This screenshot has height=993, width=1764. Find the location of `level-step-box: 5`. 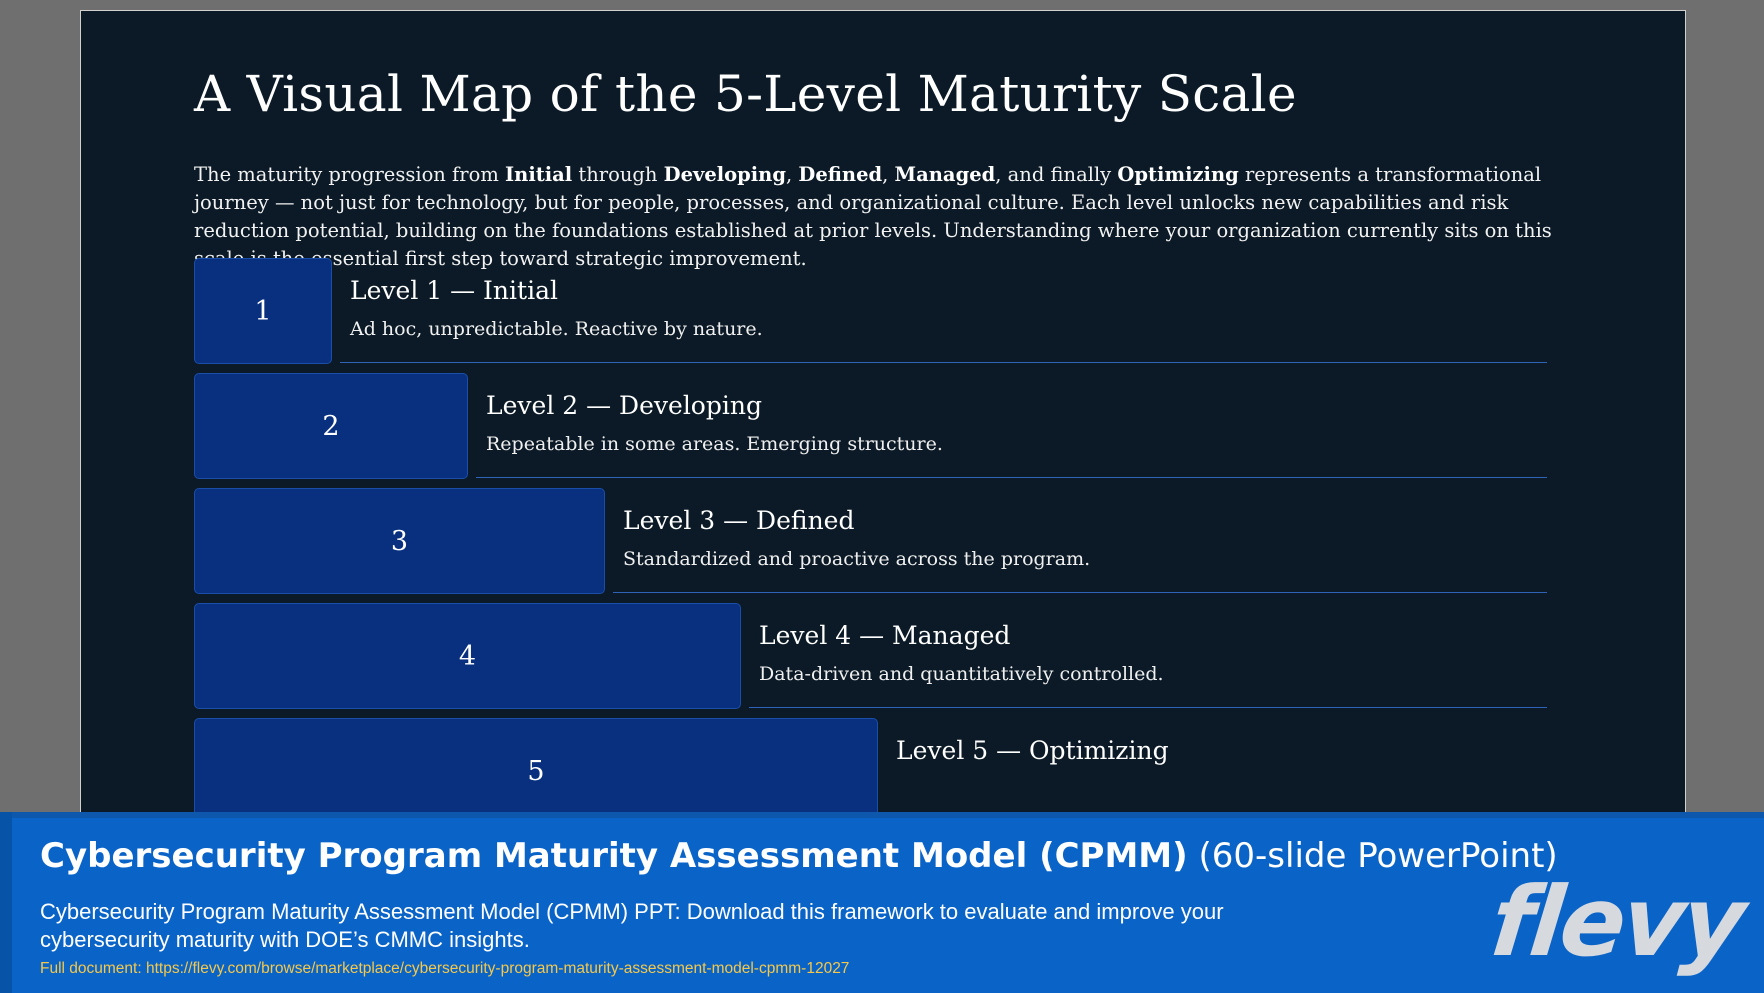

level-step-box: 5 is located at coordinates (536, 771).